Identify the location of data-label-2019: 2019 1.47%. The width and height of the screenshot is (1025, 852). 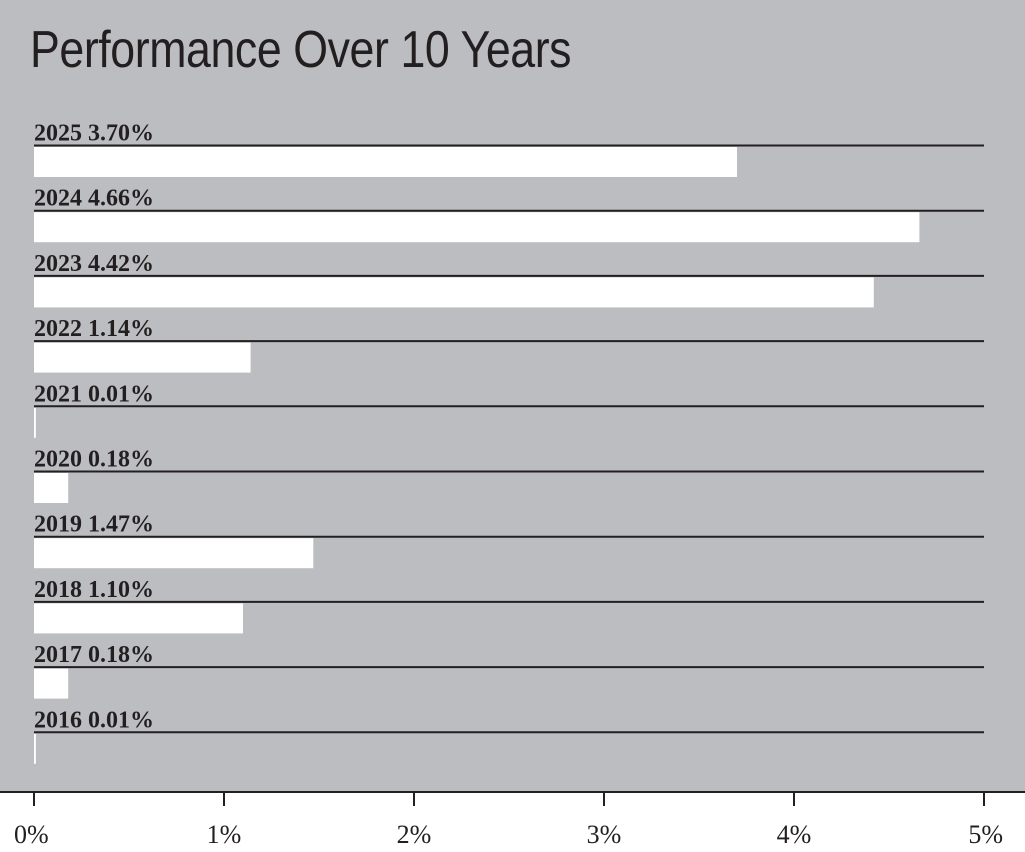
(94, 525).